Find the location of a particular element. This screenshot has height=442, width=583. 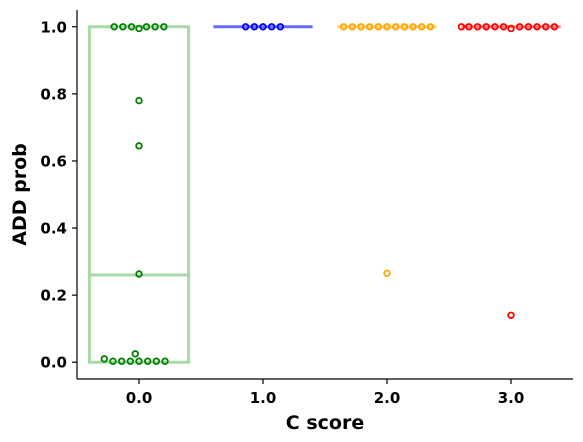

y-tick-label: 1.0 is located at coordinates (53, 27).